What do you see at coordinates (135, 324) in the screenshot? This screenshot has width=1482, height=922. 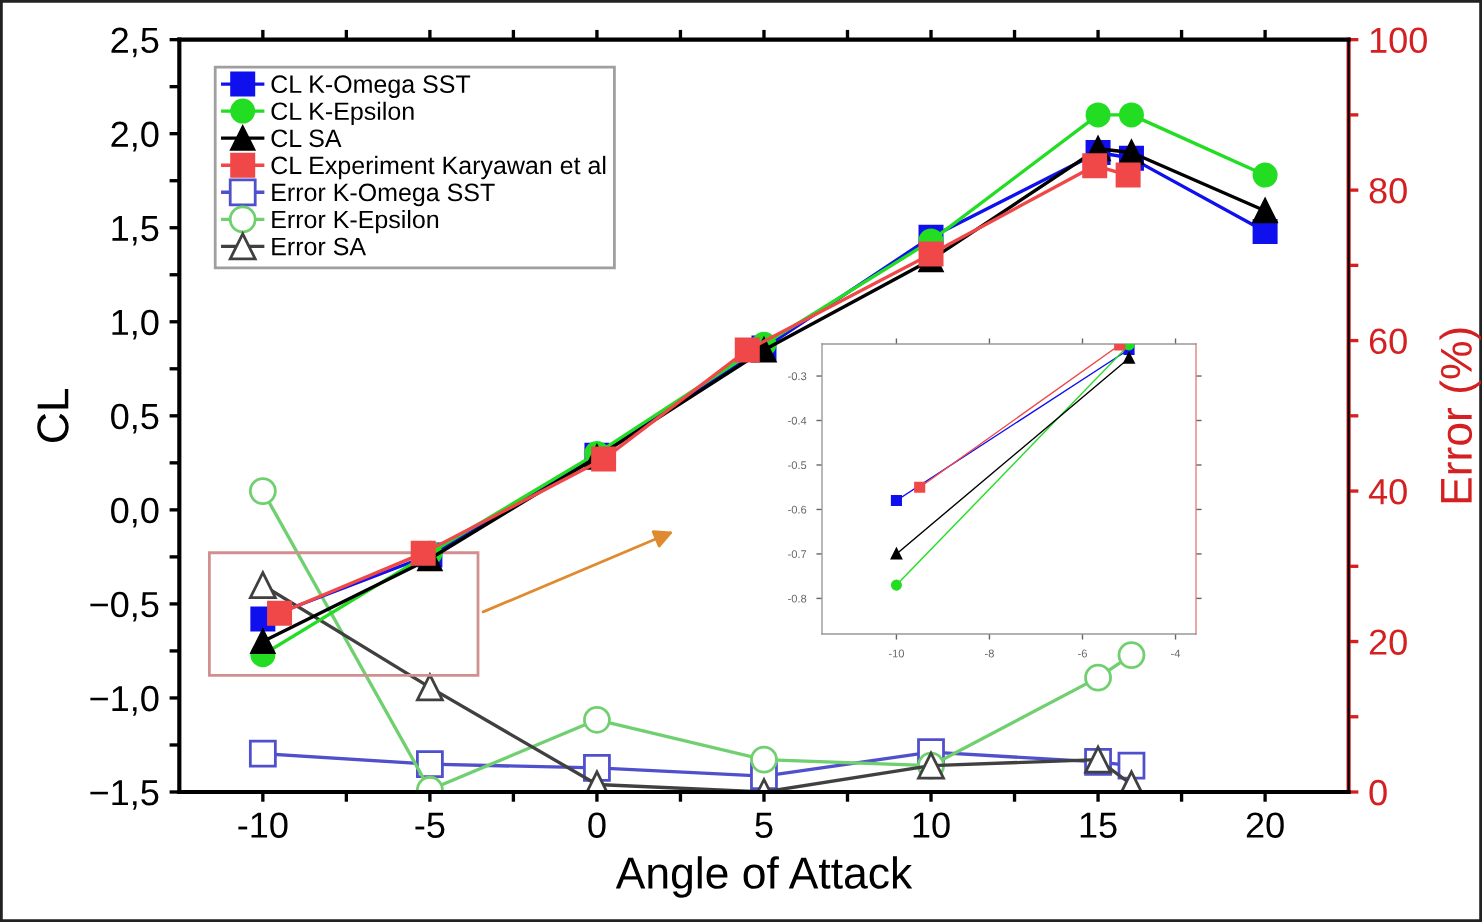 I see `y-tick-label: 1,0` at bounding box center [135, 324].